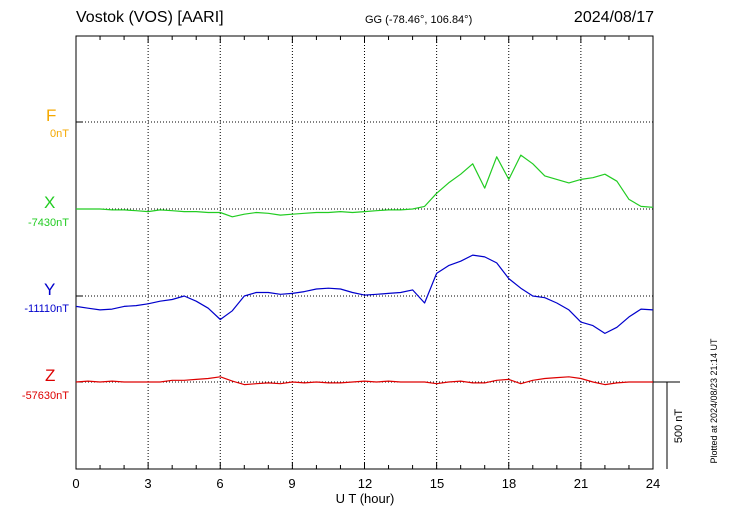 Image resolution: width=730 pixels, height=520 pixels. I want to click on x-tick-label: 9, so click(292, 483).